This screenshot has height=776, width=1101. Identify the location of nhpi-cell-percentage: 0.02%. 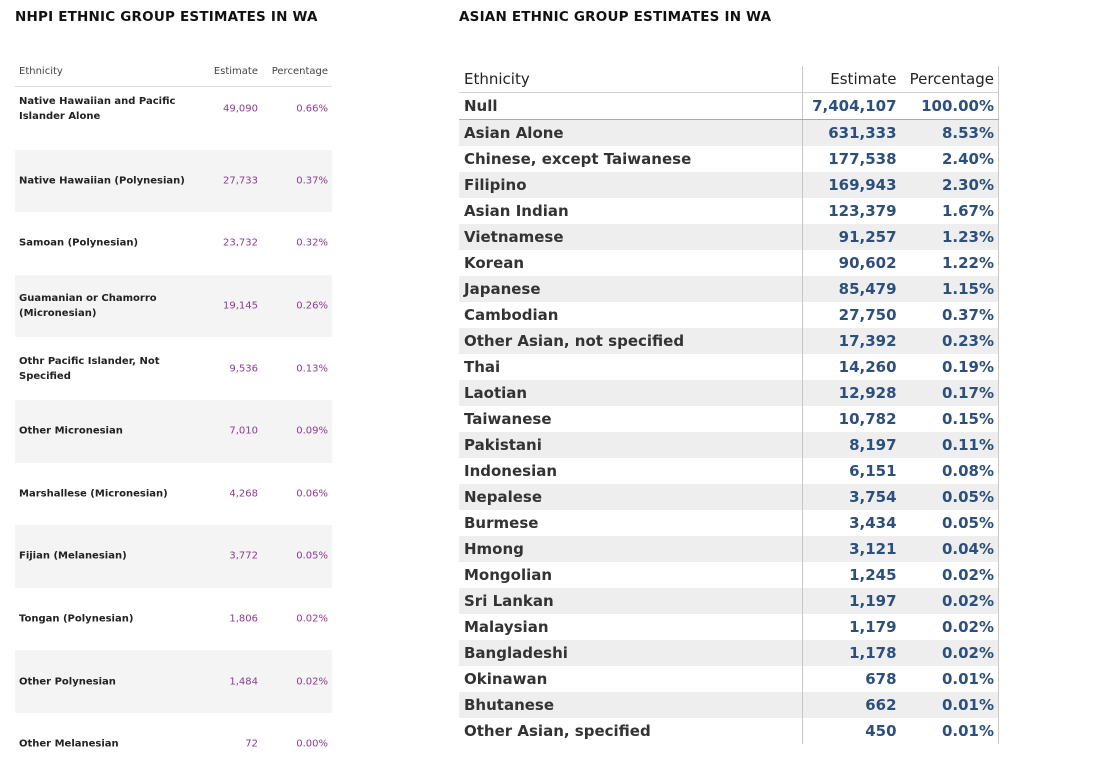
(312, 619).